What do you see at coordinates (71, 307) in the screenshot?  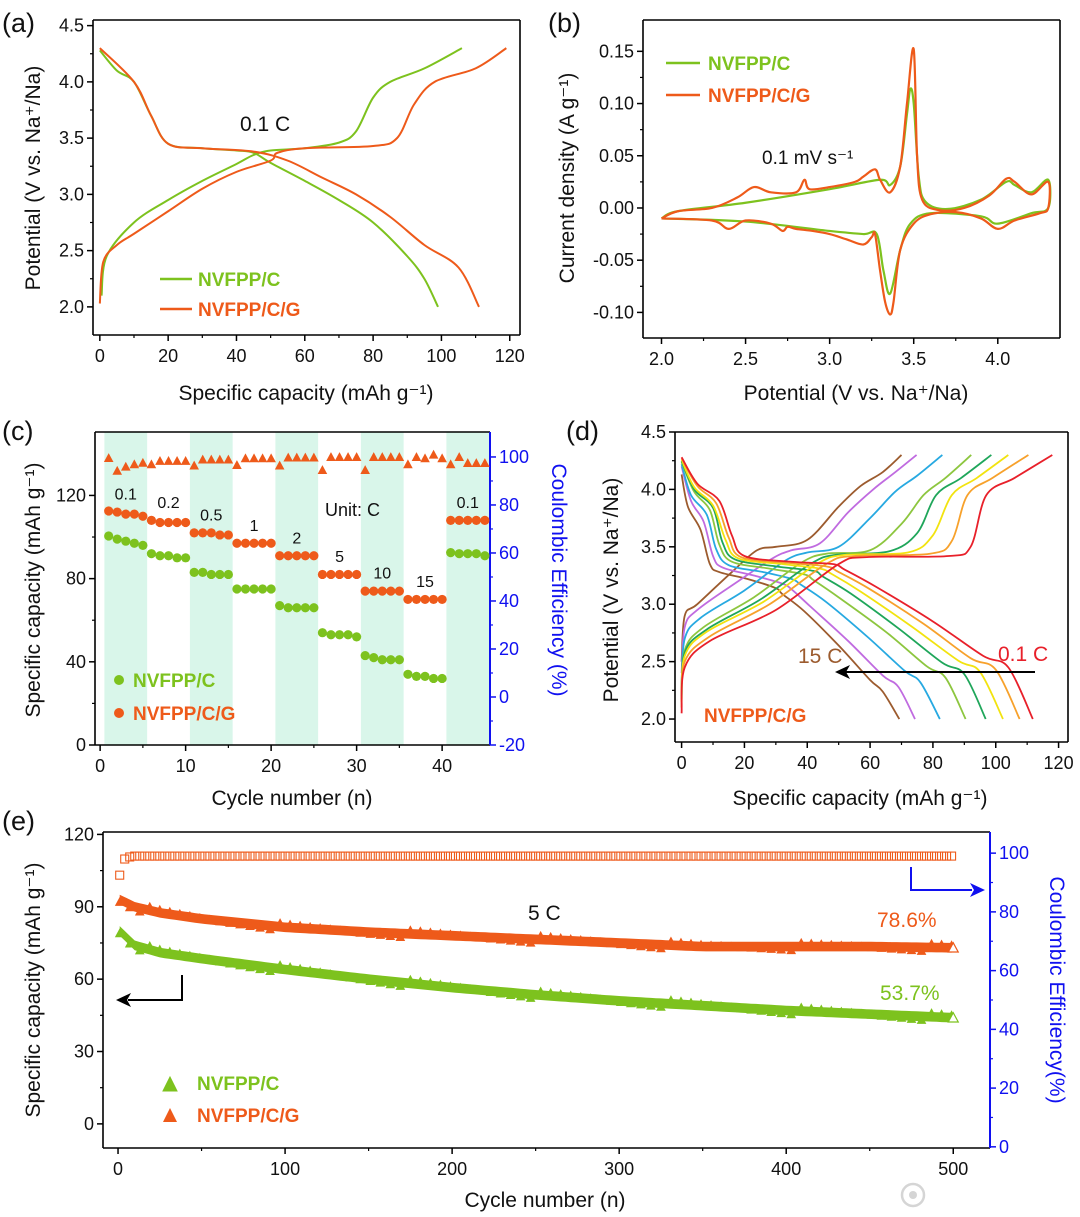 I see `a-y-tick-label: 2.0` at bounding box center [71, 307].